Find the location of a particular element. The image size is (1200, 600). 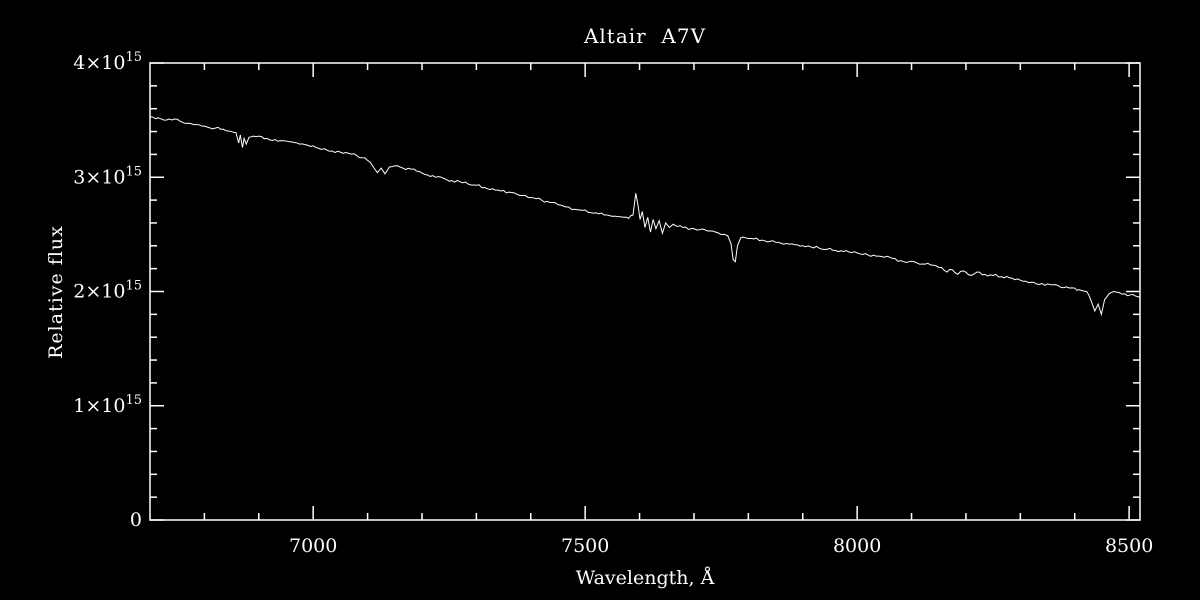

chart-title: Altair A7V is located at coordinates (645, 36).